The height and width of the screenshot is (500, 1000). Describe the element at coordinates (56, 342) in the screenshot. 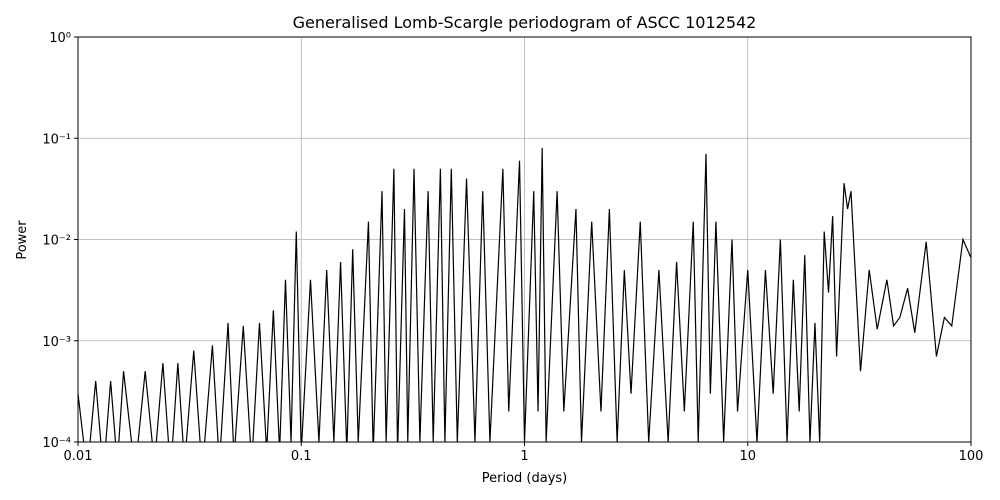

I see `y-tick-label: 10⁻³` at that location.